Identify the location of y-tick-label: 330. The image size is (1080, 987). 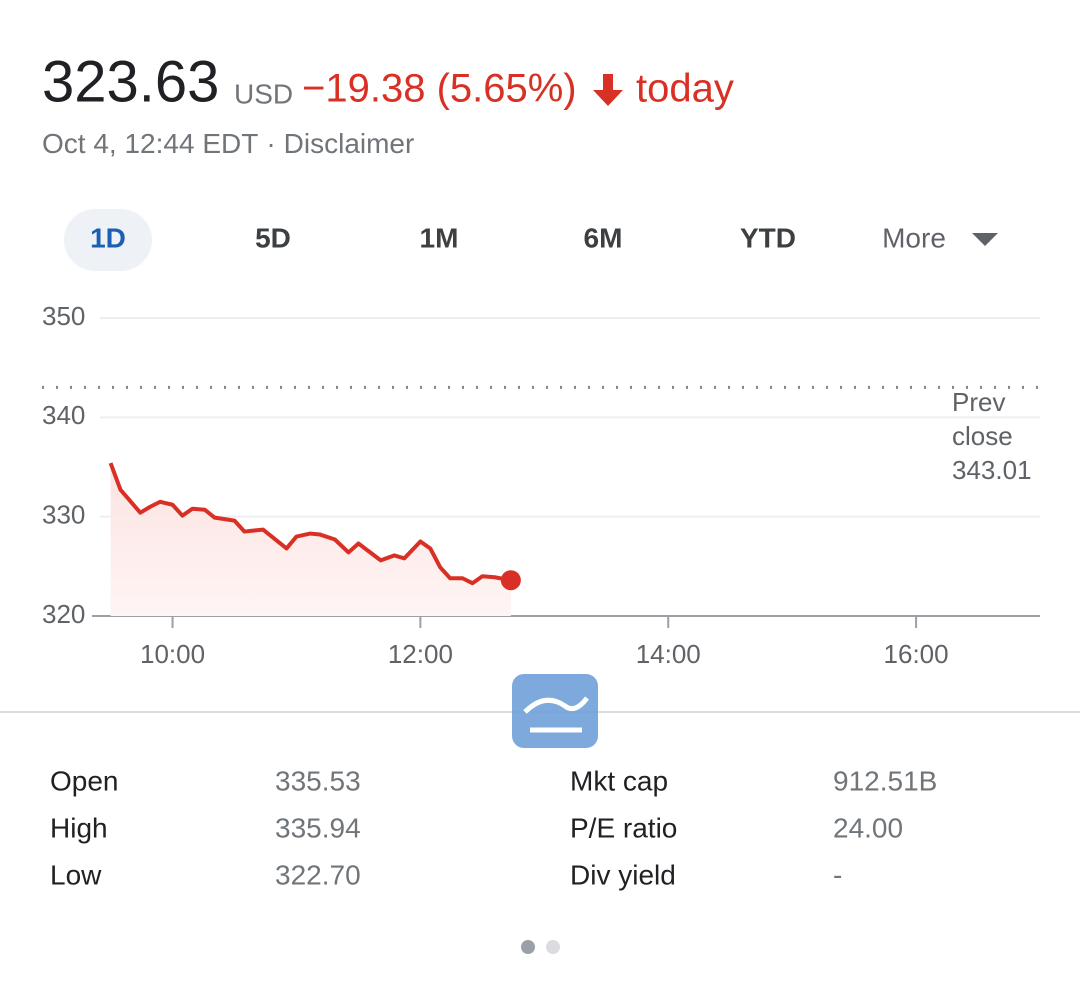
(63, 515).